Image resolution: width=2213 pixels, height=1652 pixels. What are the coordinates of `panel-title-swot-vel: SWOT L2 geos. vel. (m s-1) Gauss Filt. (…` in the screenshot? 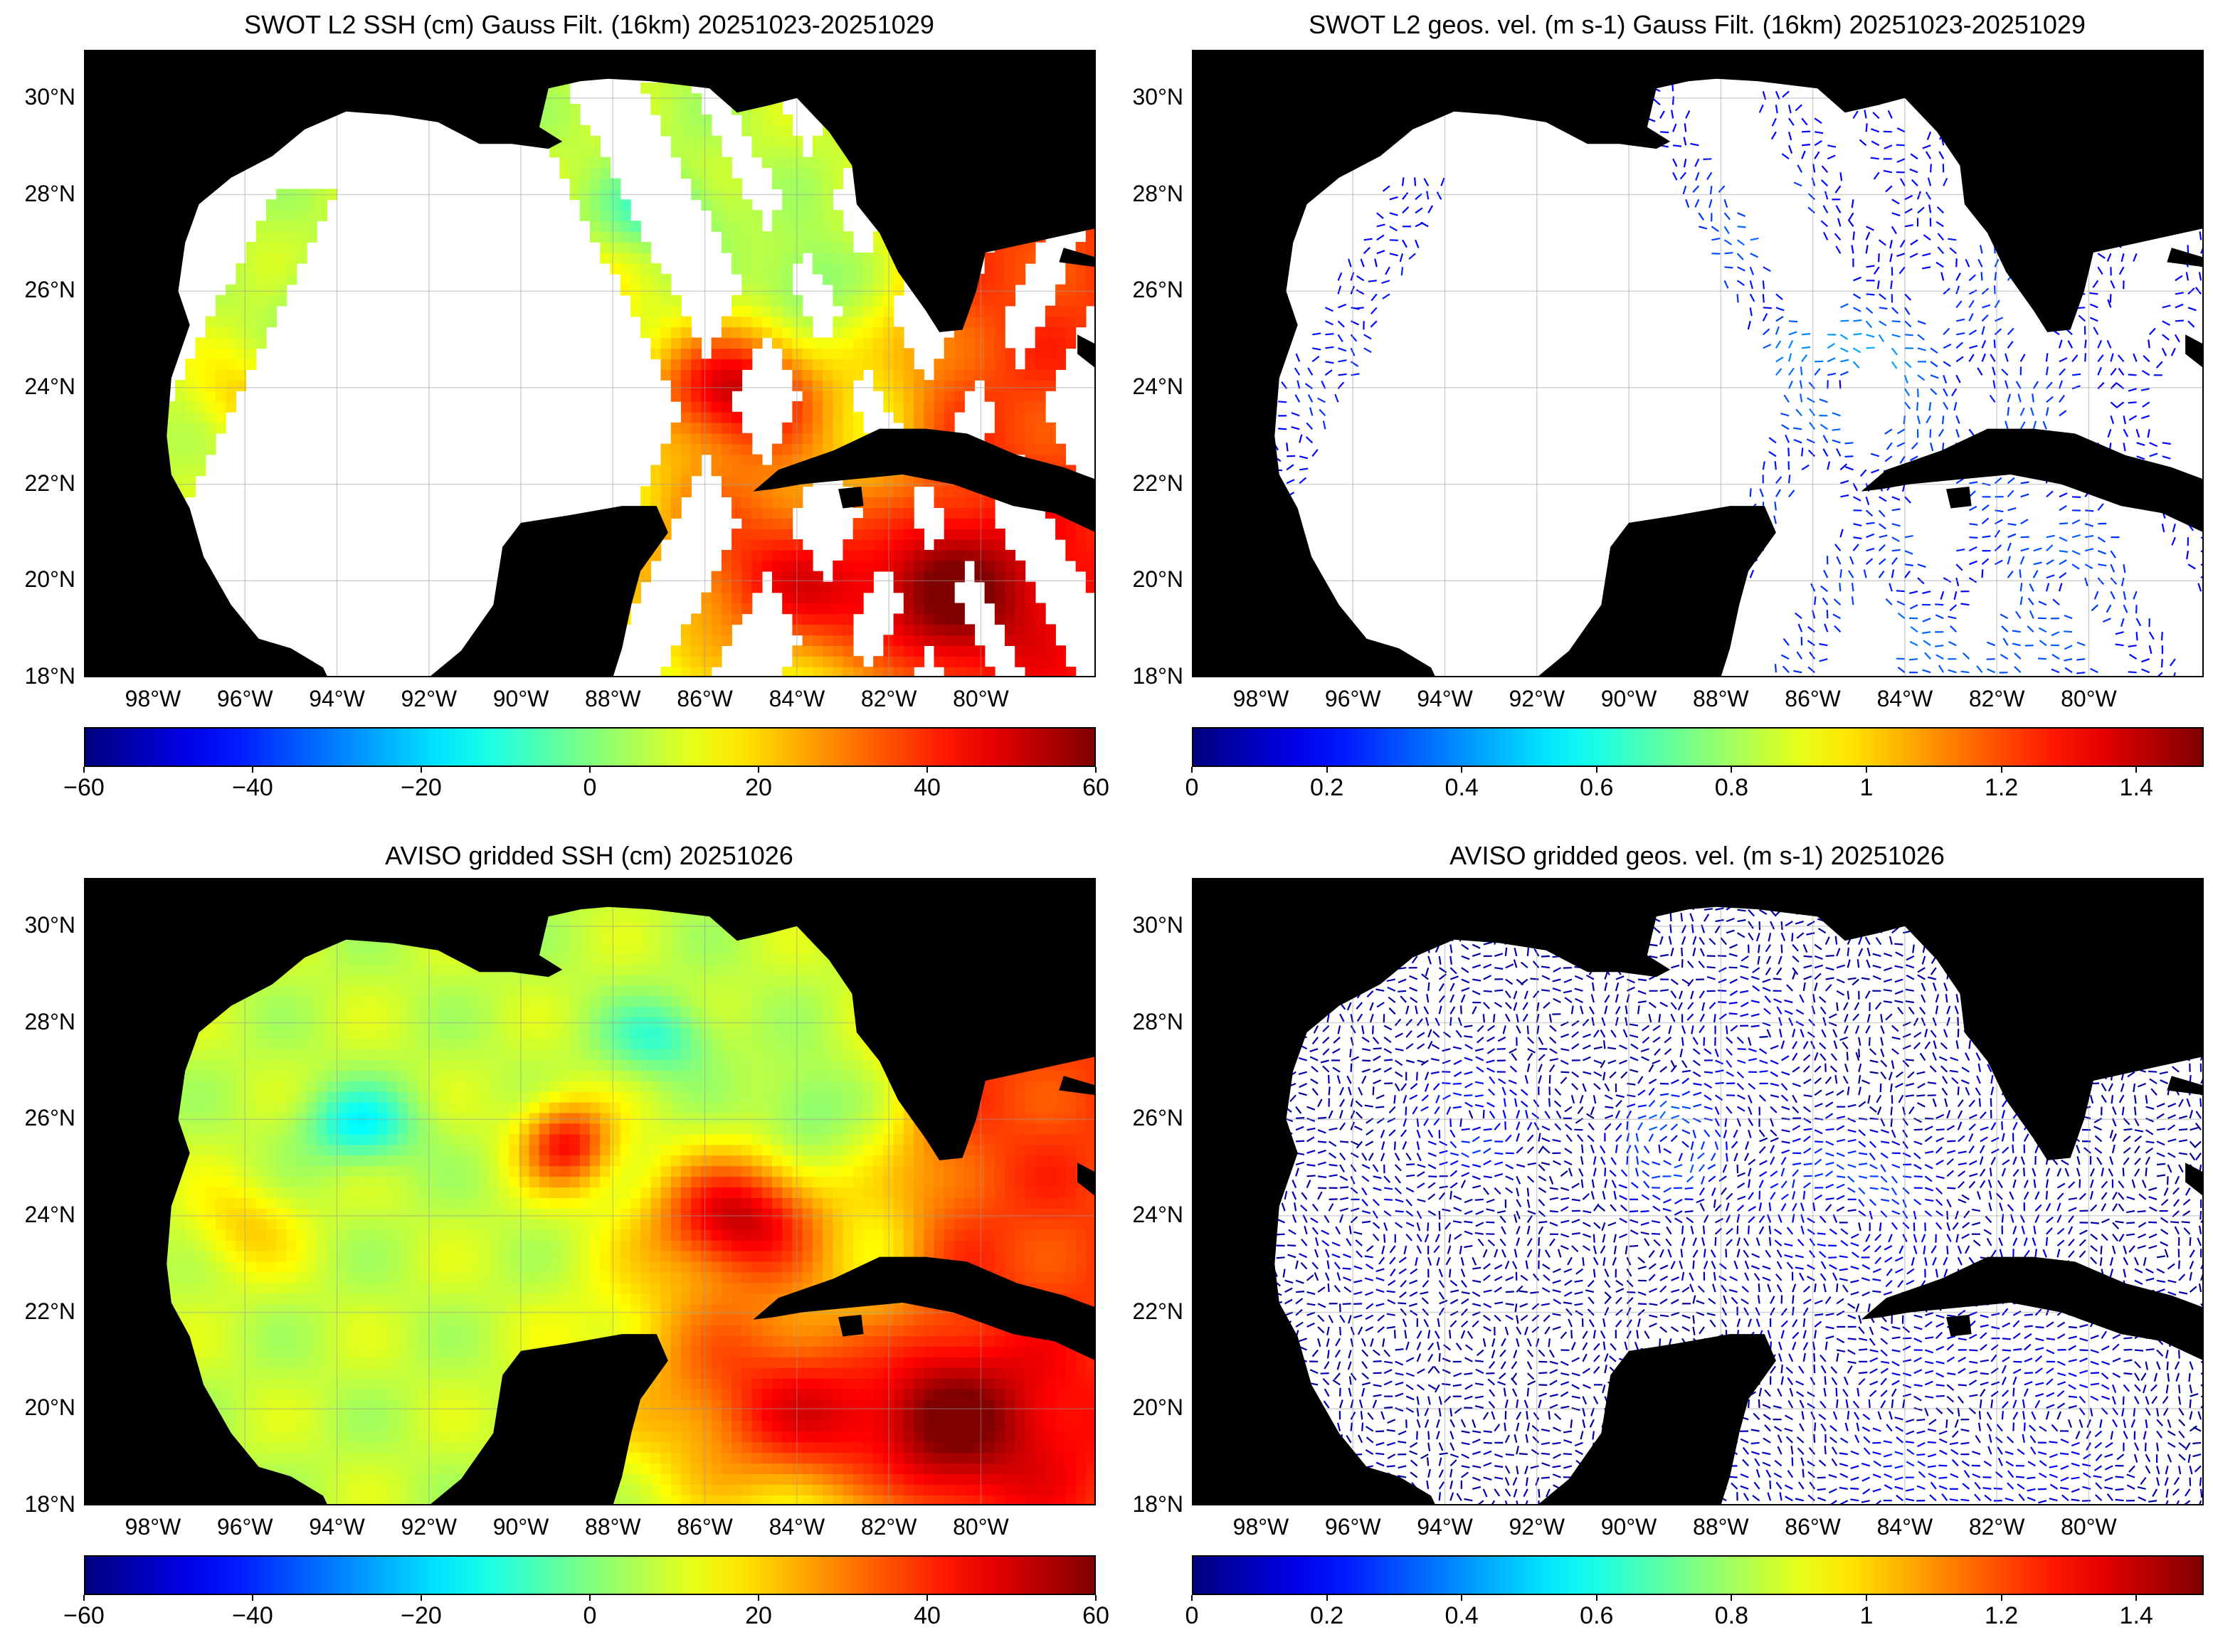 It's located at (1697, 24).